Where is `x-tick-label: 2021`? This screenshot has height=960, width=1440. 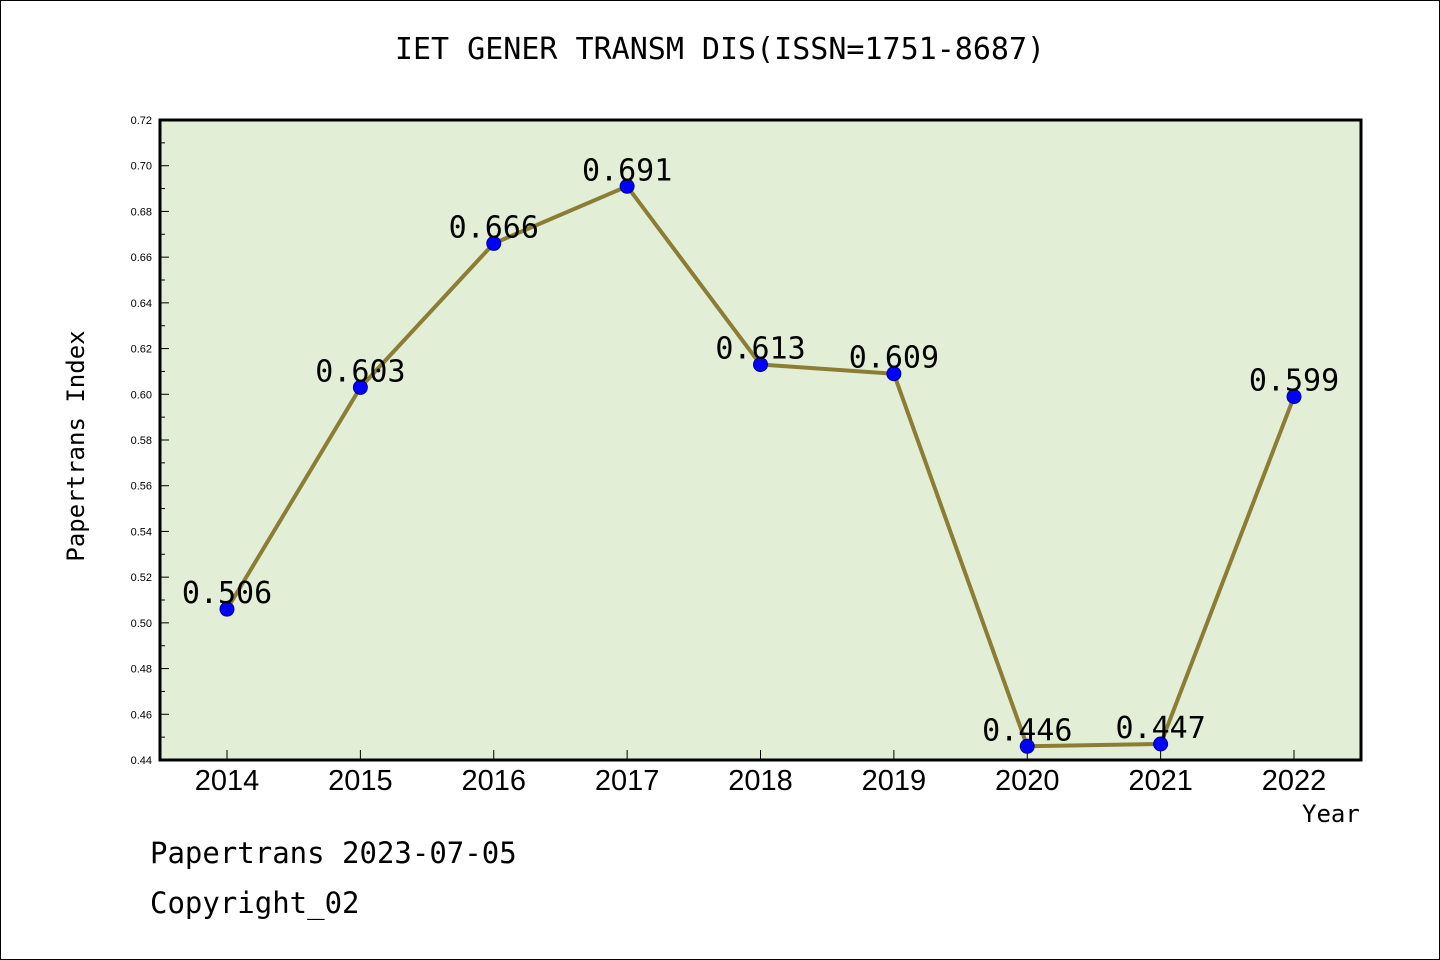
x-tick-label: 2021 is located at coordinates (1160, 781).